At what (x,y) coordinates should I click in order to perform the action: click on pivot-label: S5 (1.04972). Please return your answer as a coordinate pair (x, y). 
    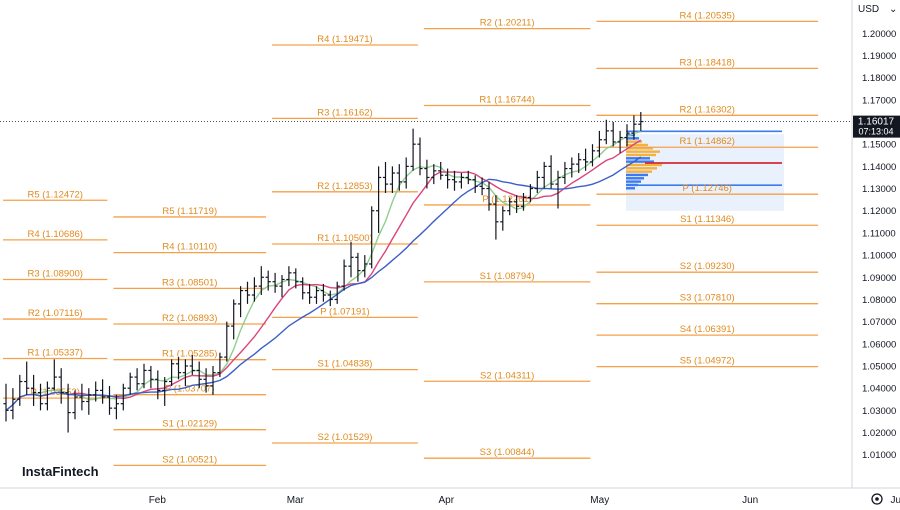
    Looking at the image, I should click on (707, 361).